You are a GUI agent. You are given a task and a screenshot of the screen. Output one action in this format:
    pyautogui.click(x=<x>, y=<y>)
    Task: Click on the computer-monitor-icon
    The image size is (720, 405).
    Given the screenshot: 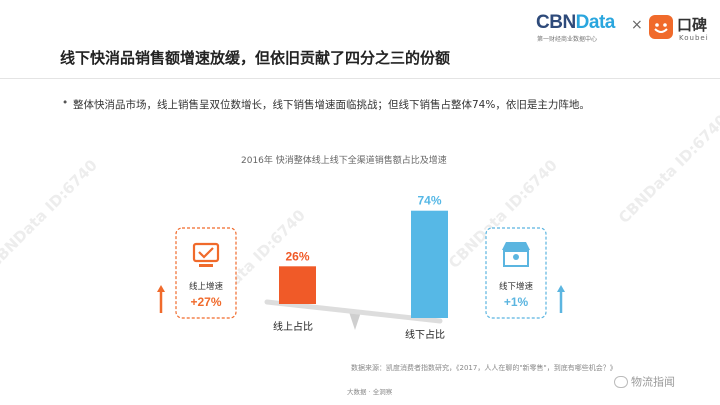 What is the action you would take?
    pyautogui.click(x=206, y=252)
    